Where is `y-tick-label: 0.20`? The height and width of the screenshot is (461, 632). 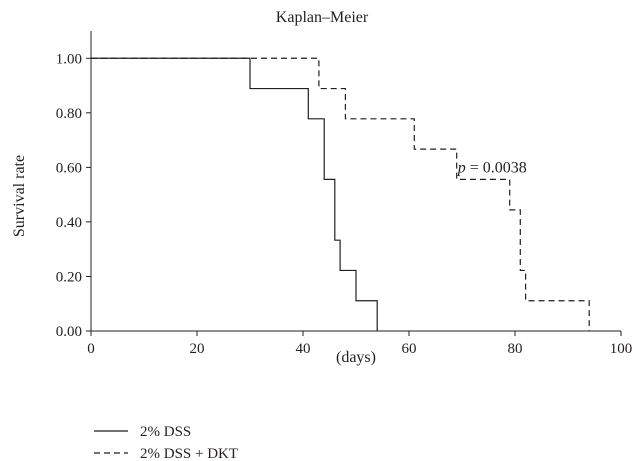
y-tick-label: 0.20 is located at coordinates (69, 277).